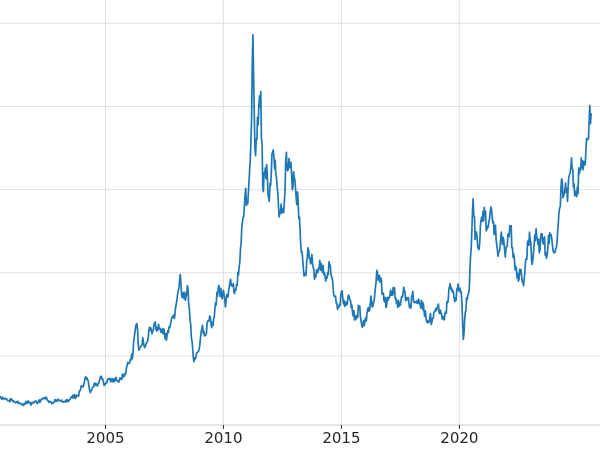 The width and height of the screenshot is (600, 450). What do you see at coordinates (341, 438) in the screenshot?
I see `x-tick-label-2015: 2015` at bounding box center [341, 438].